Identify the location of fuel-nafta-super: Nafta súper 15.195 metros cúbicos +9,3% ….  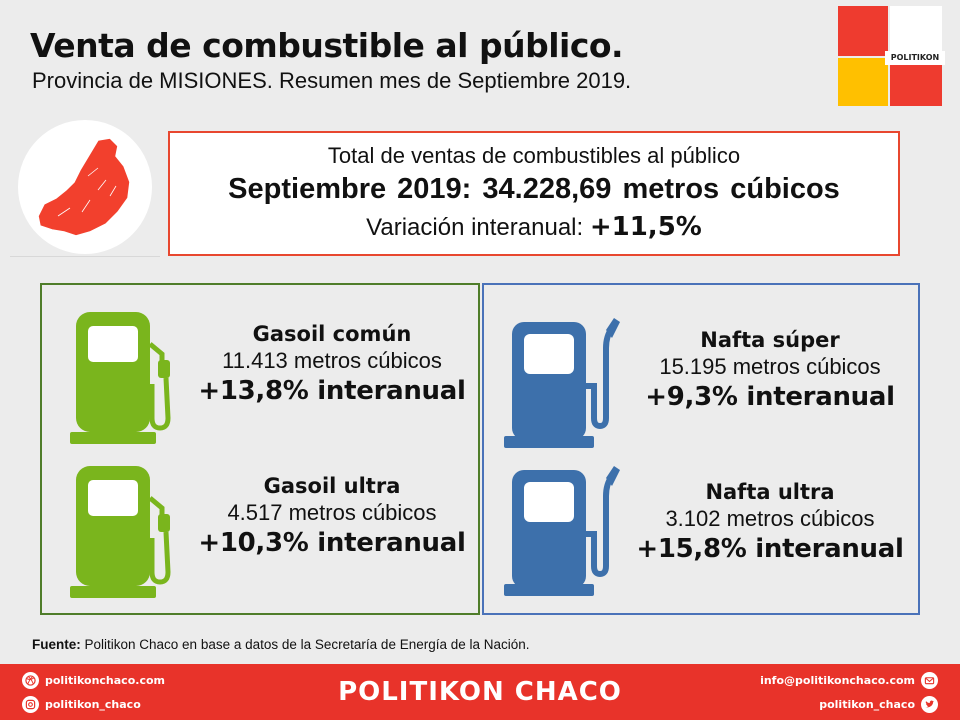
(770, 370).